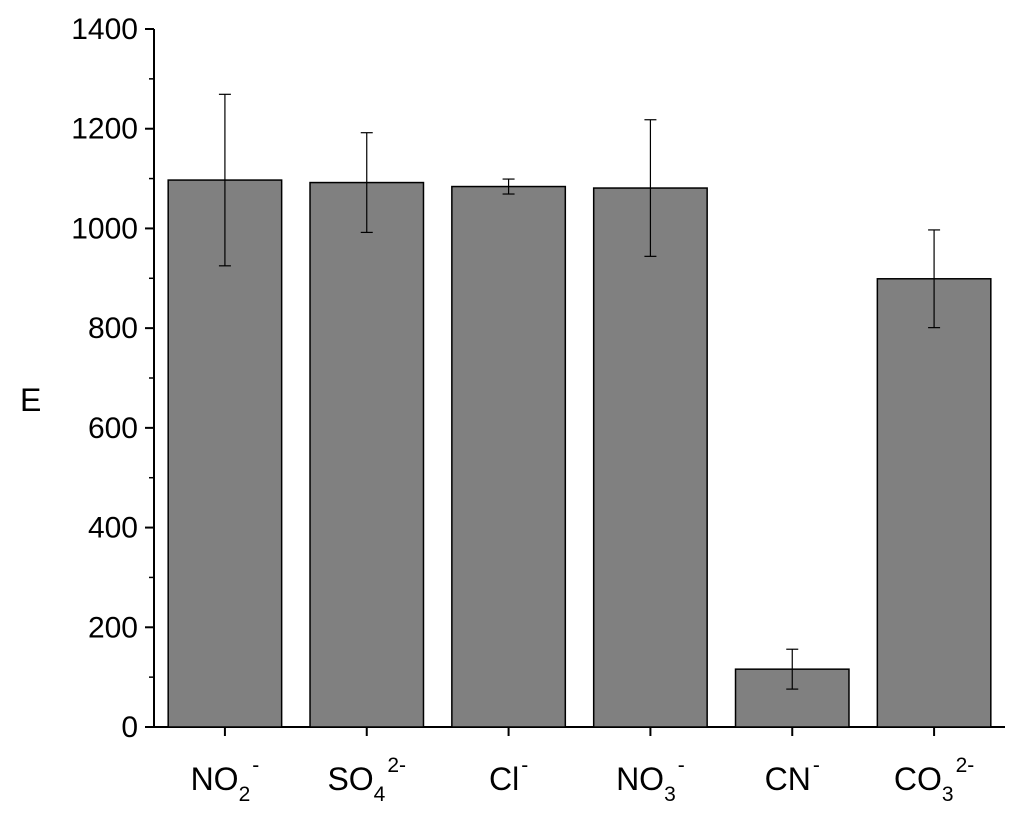 The height and width of the screenshot is (813, 1024). I want to click on x-tick-label: CO32-, so click(934, 780).